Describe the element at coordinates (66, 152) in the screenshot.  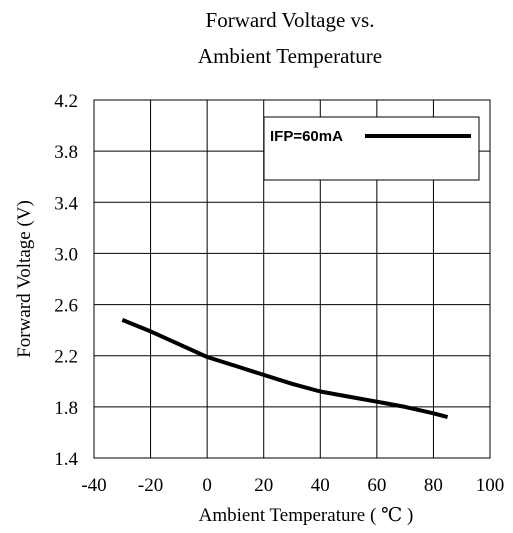
I see `y-tick-label: 3.8` at that location.